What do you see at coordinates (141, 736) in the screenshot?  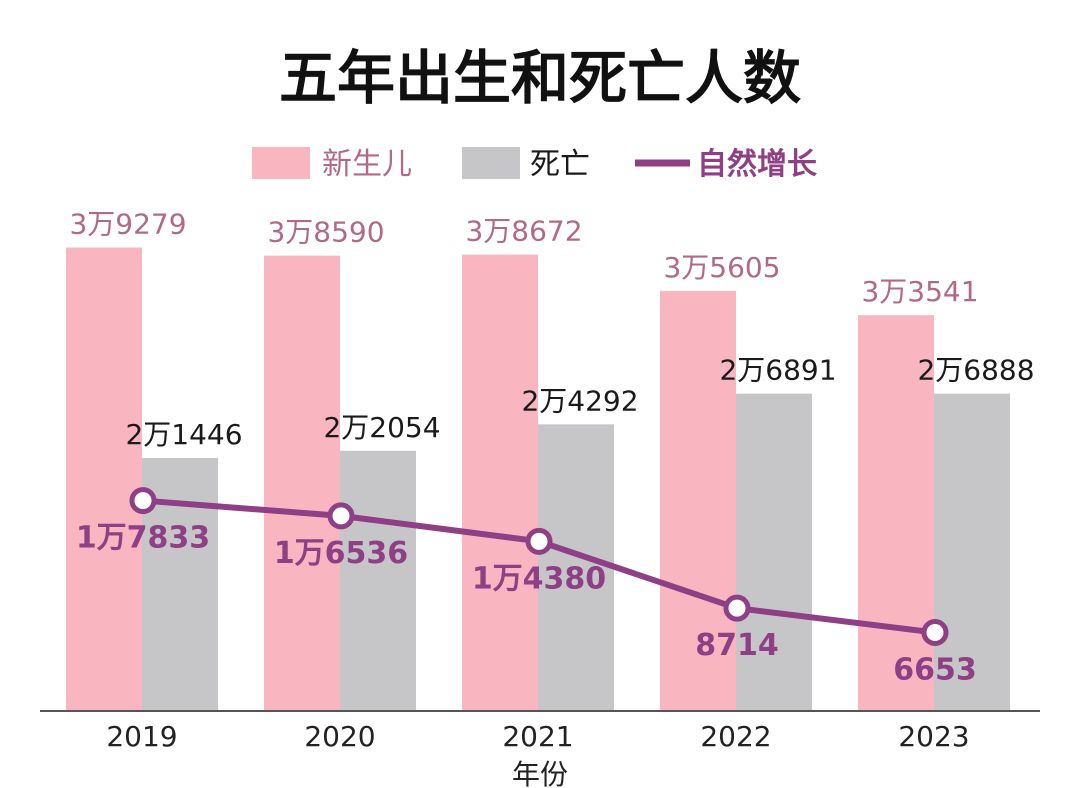 I see `category-label-2019: 2019` at bounding box center [141, 736].